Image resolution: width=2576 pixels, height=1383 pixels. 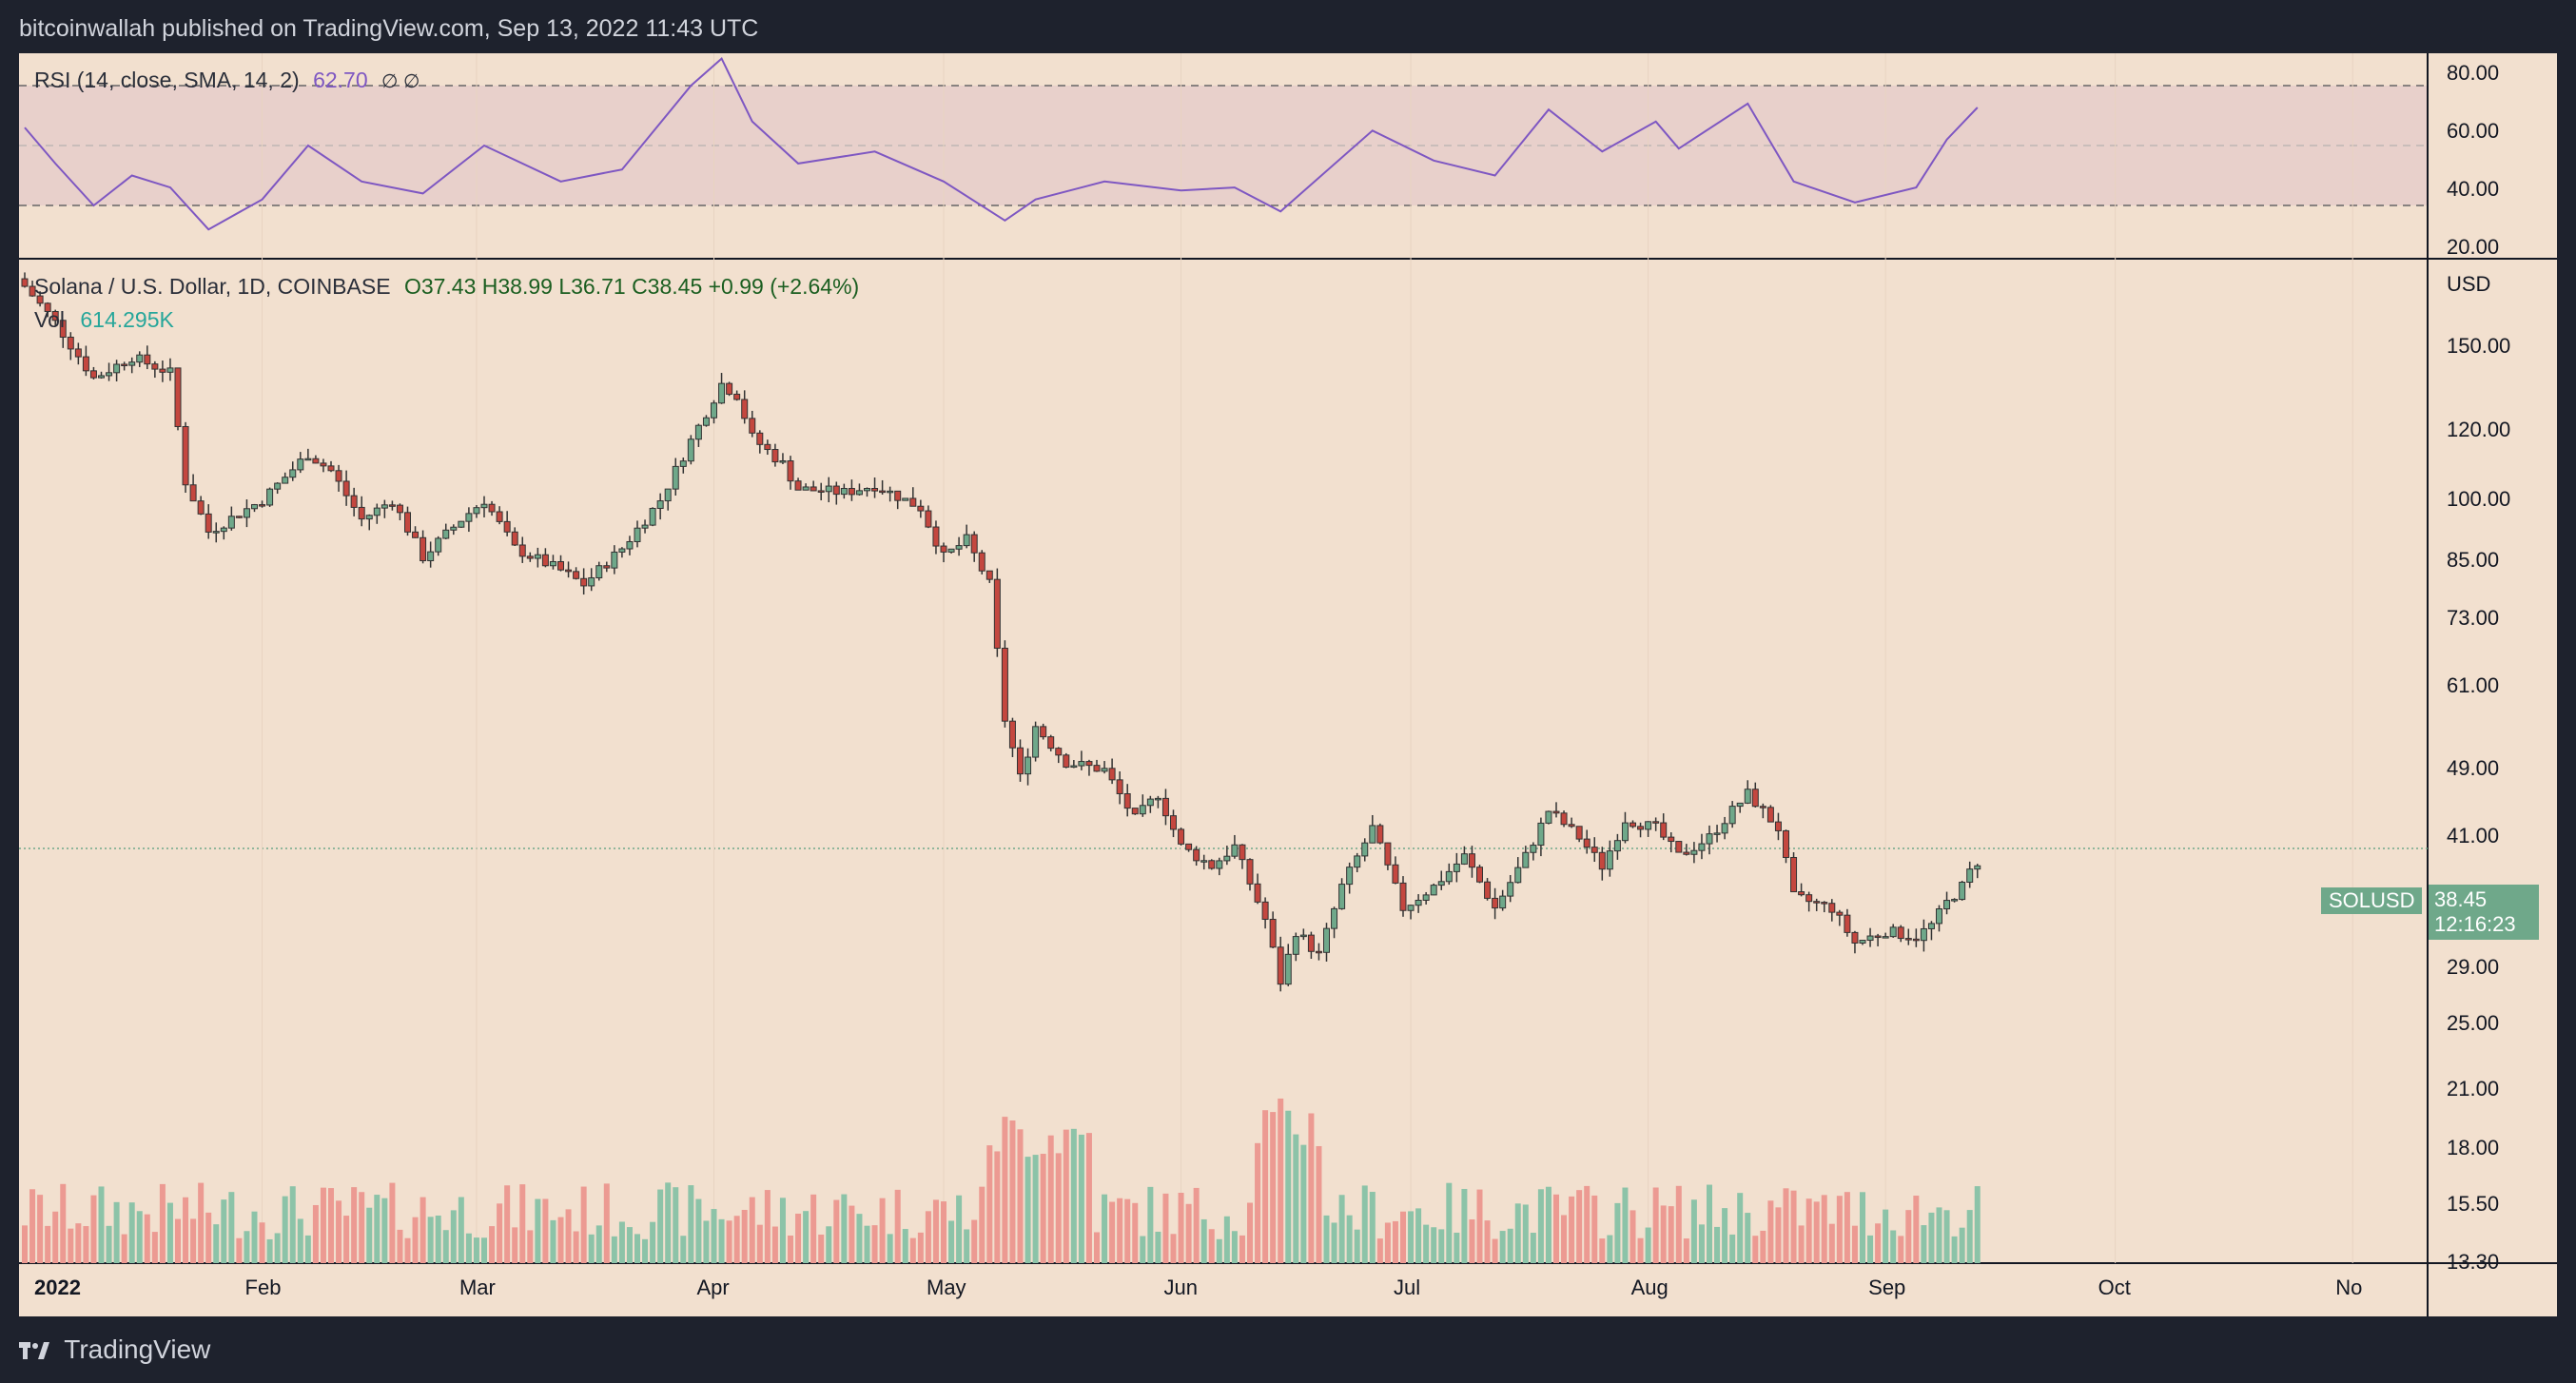 What do you see at coordinates (2479, 345) in the screenshot?
I see `price-axis-tick: 150.00` at bounding box center [2479, 345].